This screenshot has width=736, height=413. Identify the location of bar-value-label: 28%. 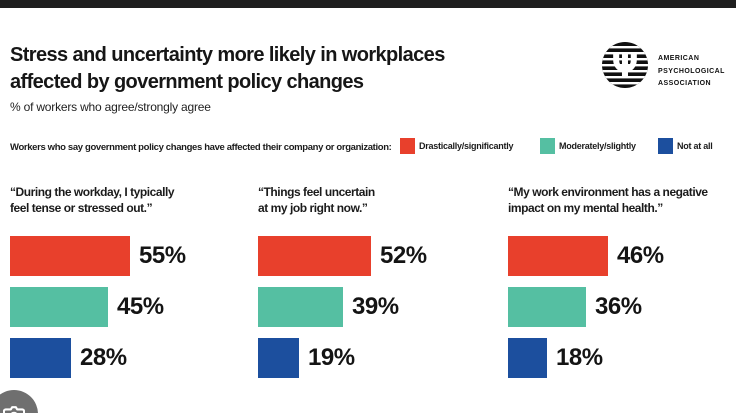
(103, 357).